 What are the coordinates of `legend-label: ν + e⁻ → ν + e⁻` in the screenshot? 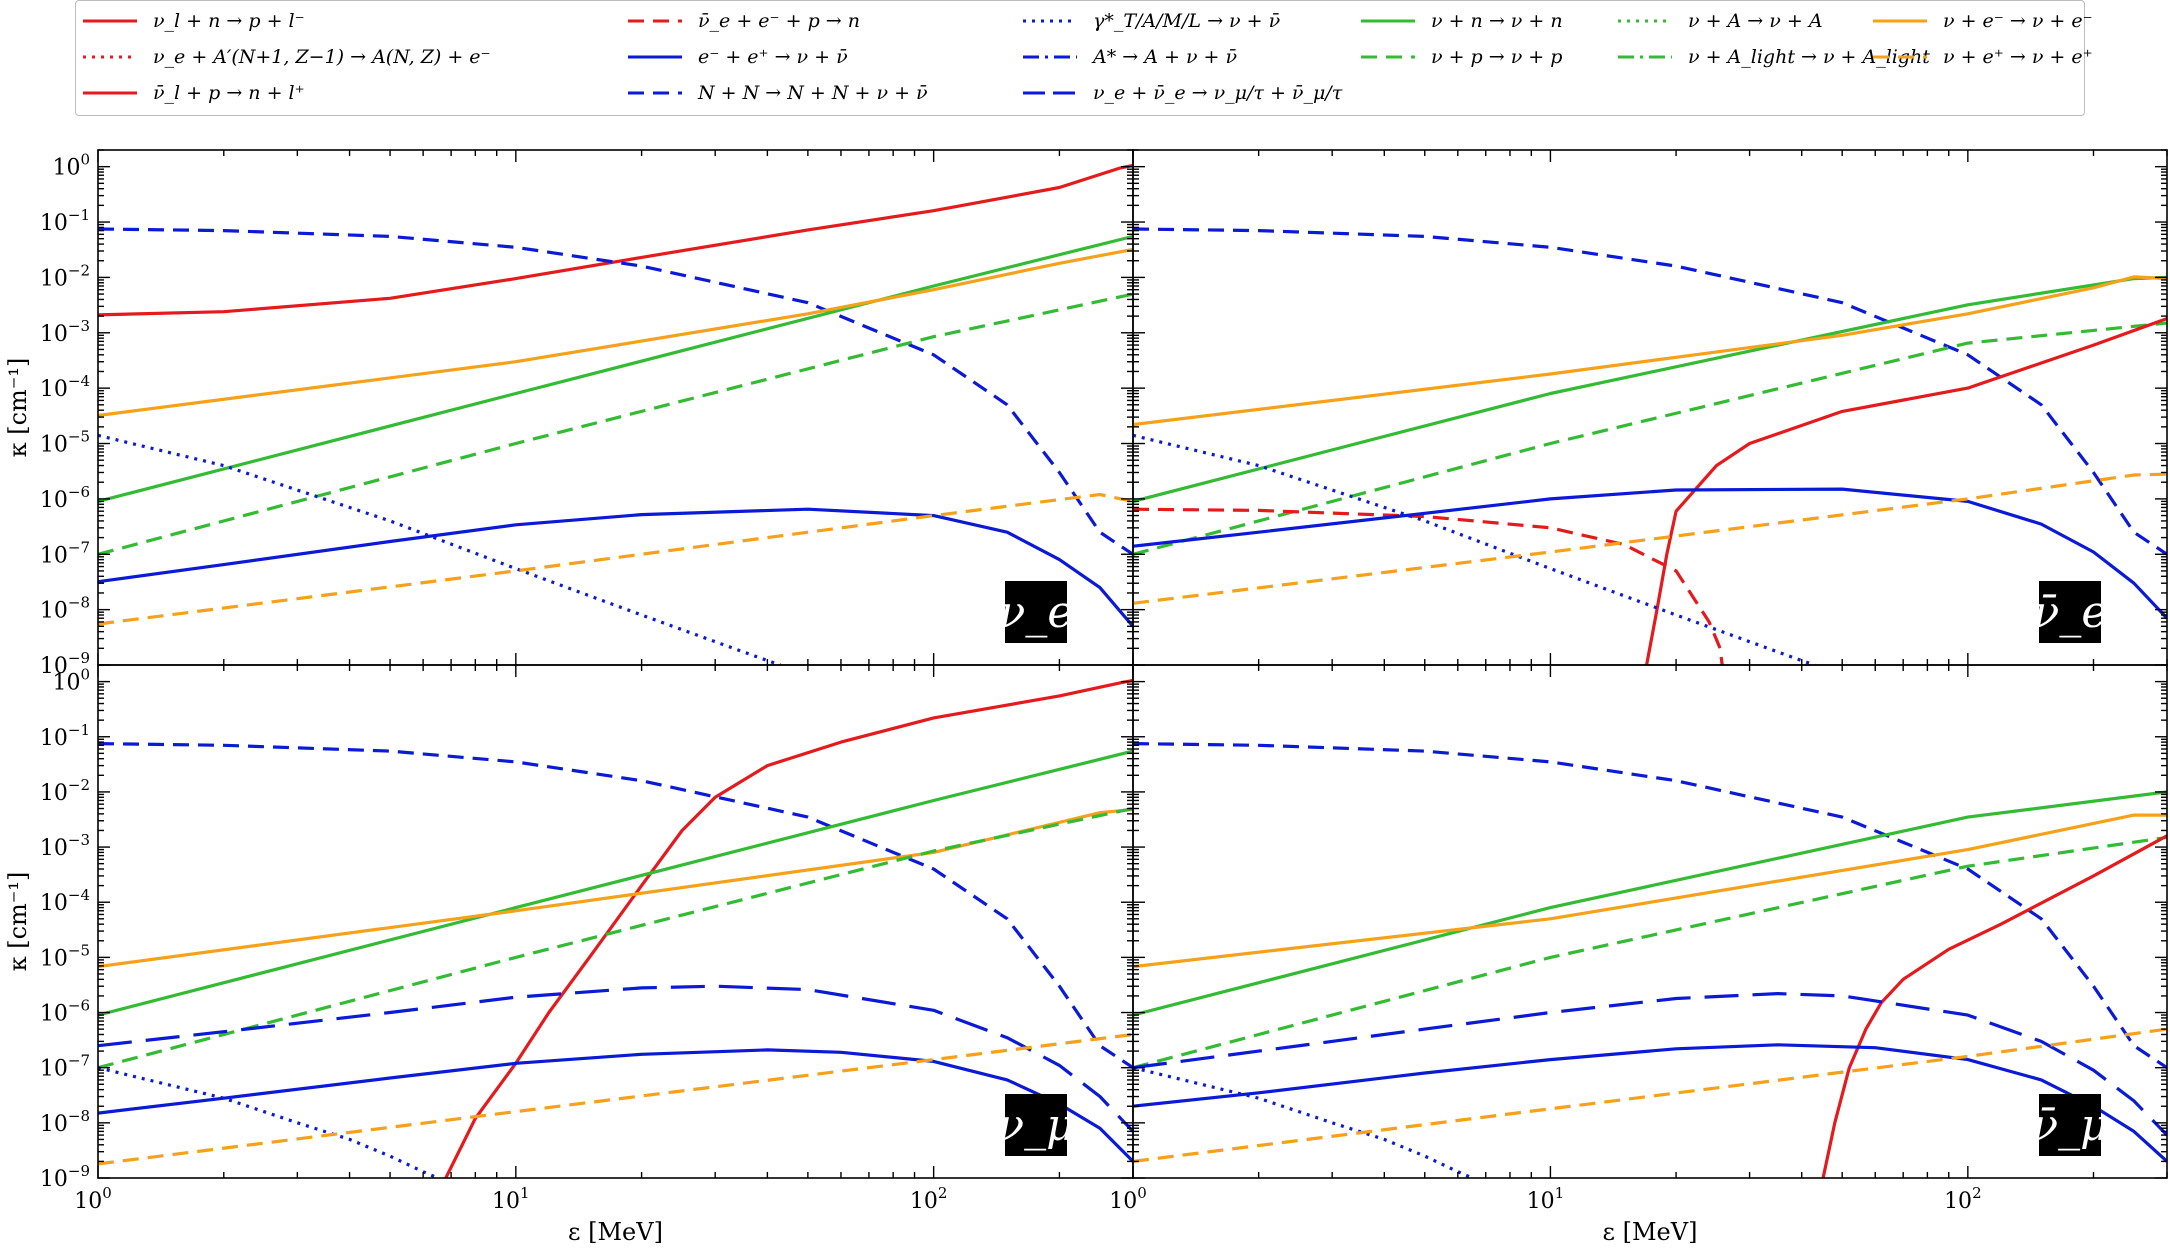 It's located at (2018, 21).